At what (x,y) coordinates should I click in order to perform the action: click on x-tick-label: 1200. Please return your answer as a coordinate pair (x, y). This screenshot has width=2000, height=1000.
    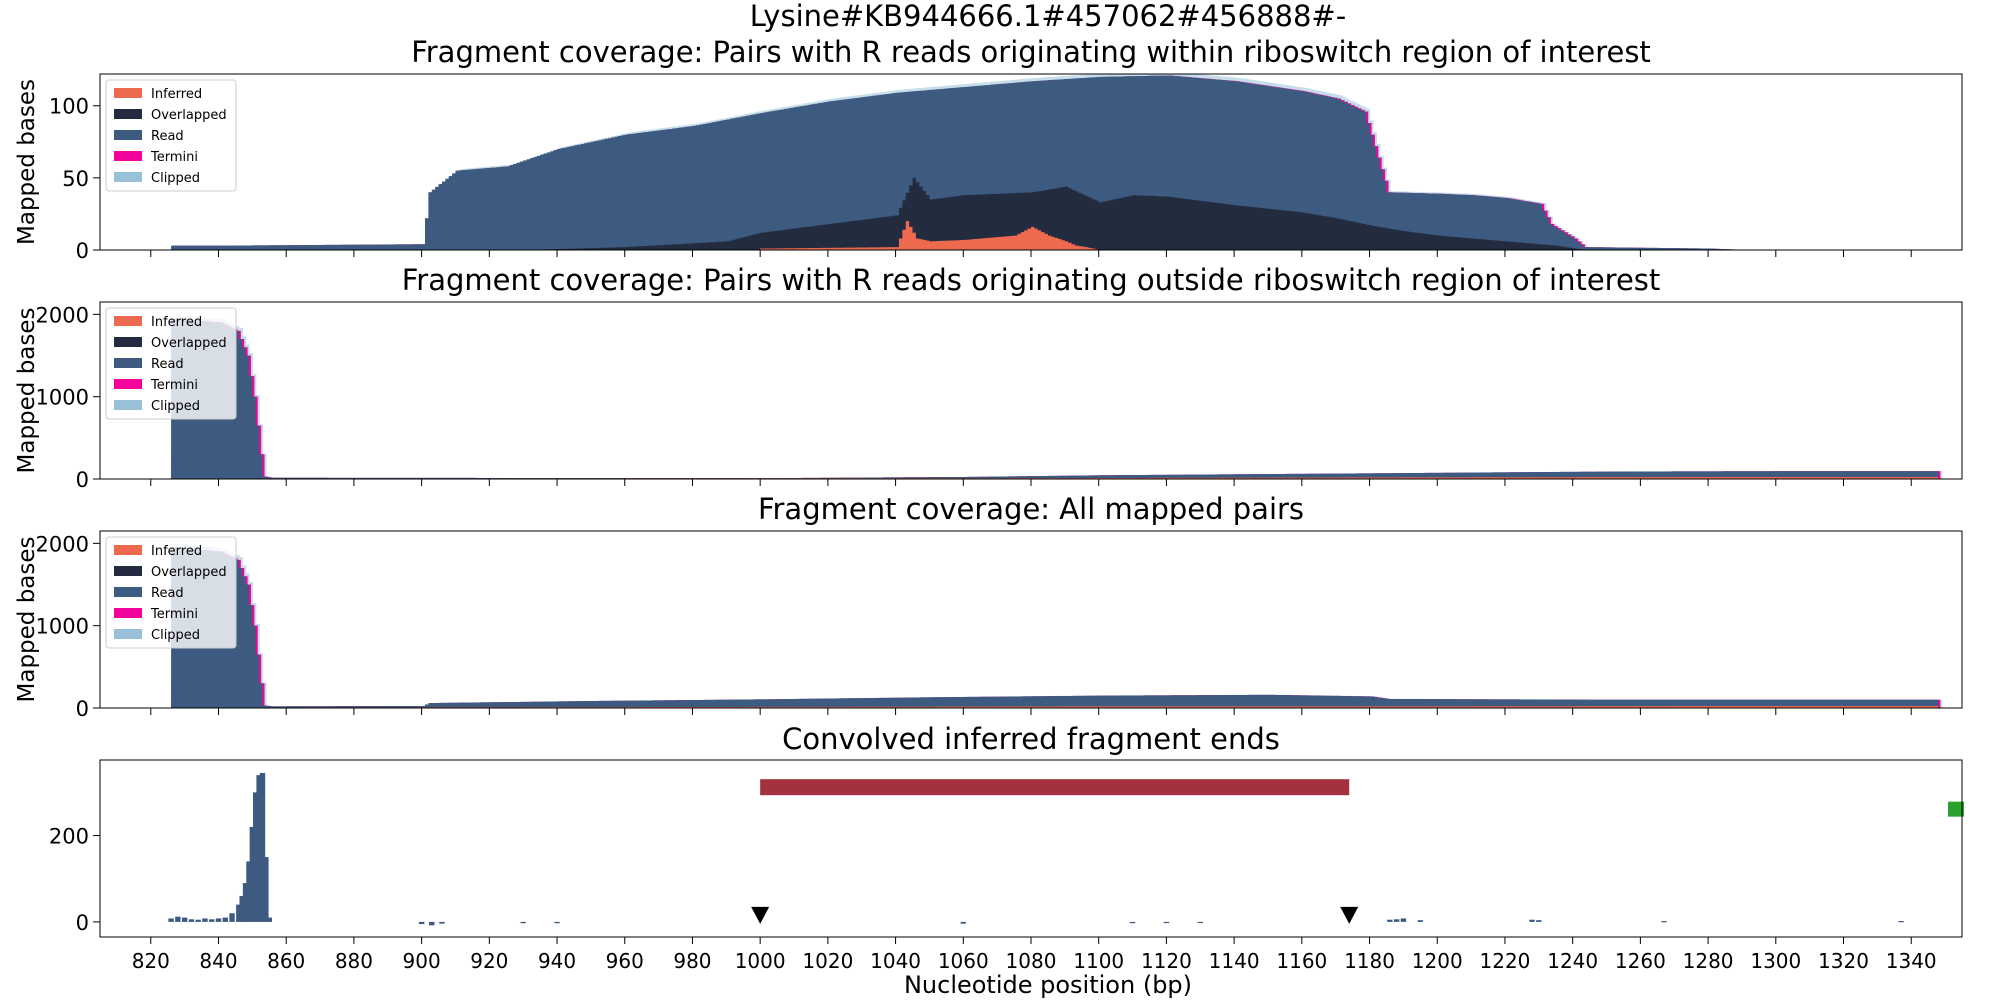
    Looking at the image, I should click on (1437, 961).